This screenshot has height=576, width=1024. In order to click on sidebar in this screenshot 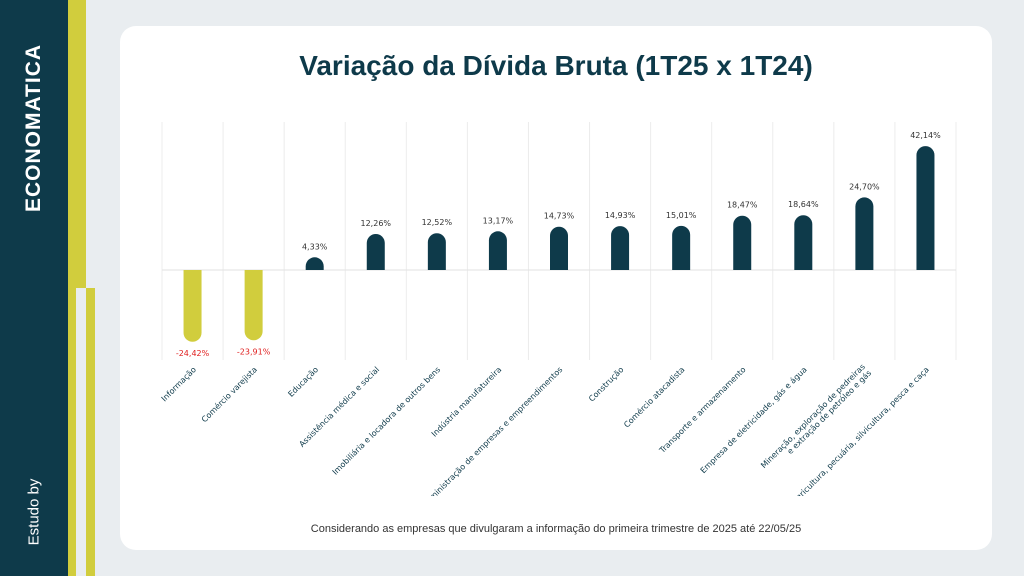, I will do `click(34, 288)`.